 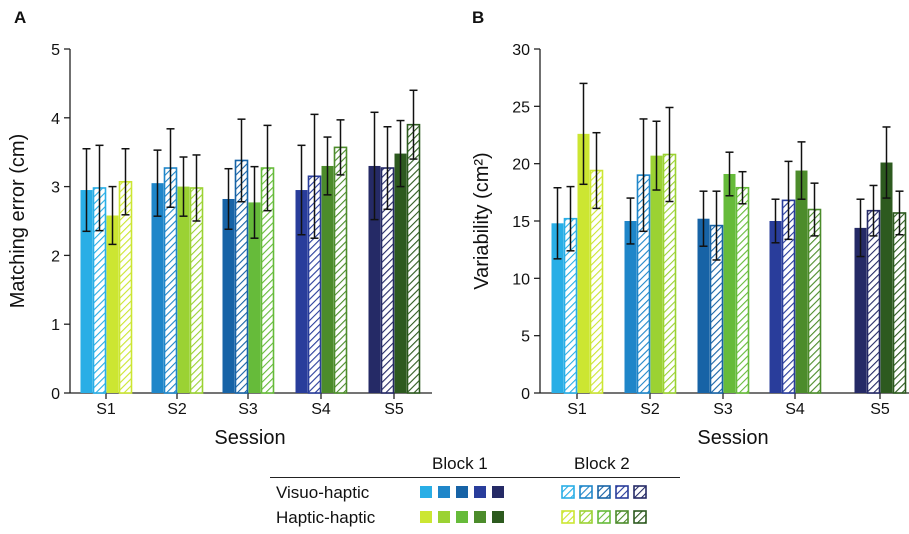 I want to click on legend-row-haptic-haptic: Haptic-haptic, so click(x=326, y=517).